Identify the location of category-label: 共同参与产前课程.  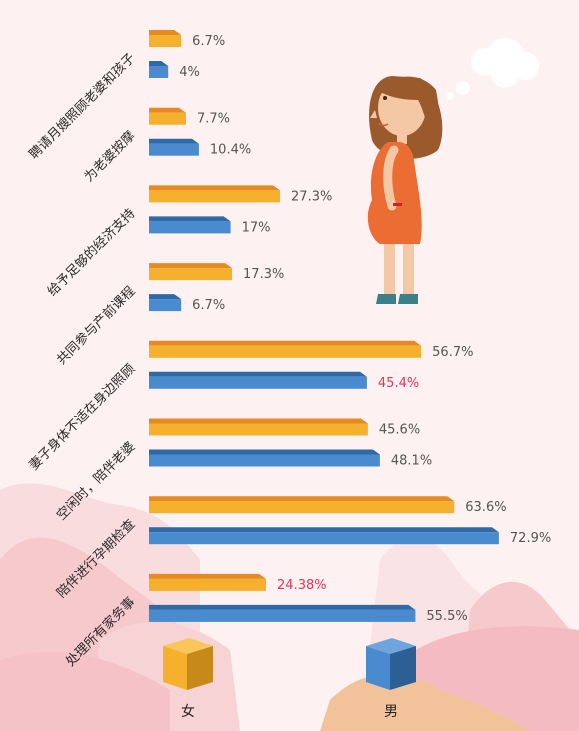
(96, 325).